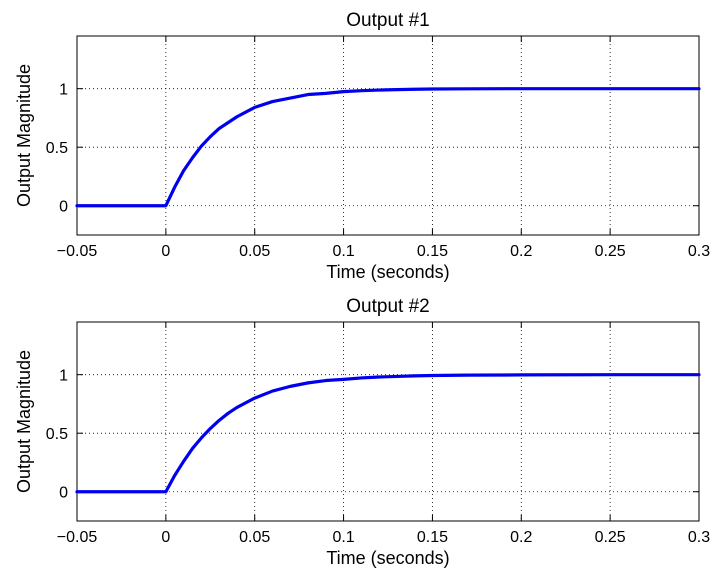 This screenshot has height=578, width=715. Describe the element at coordinates (387, 20) in the screenshot. I see `chart-title: Output #1` at that location.